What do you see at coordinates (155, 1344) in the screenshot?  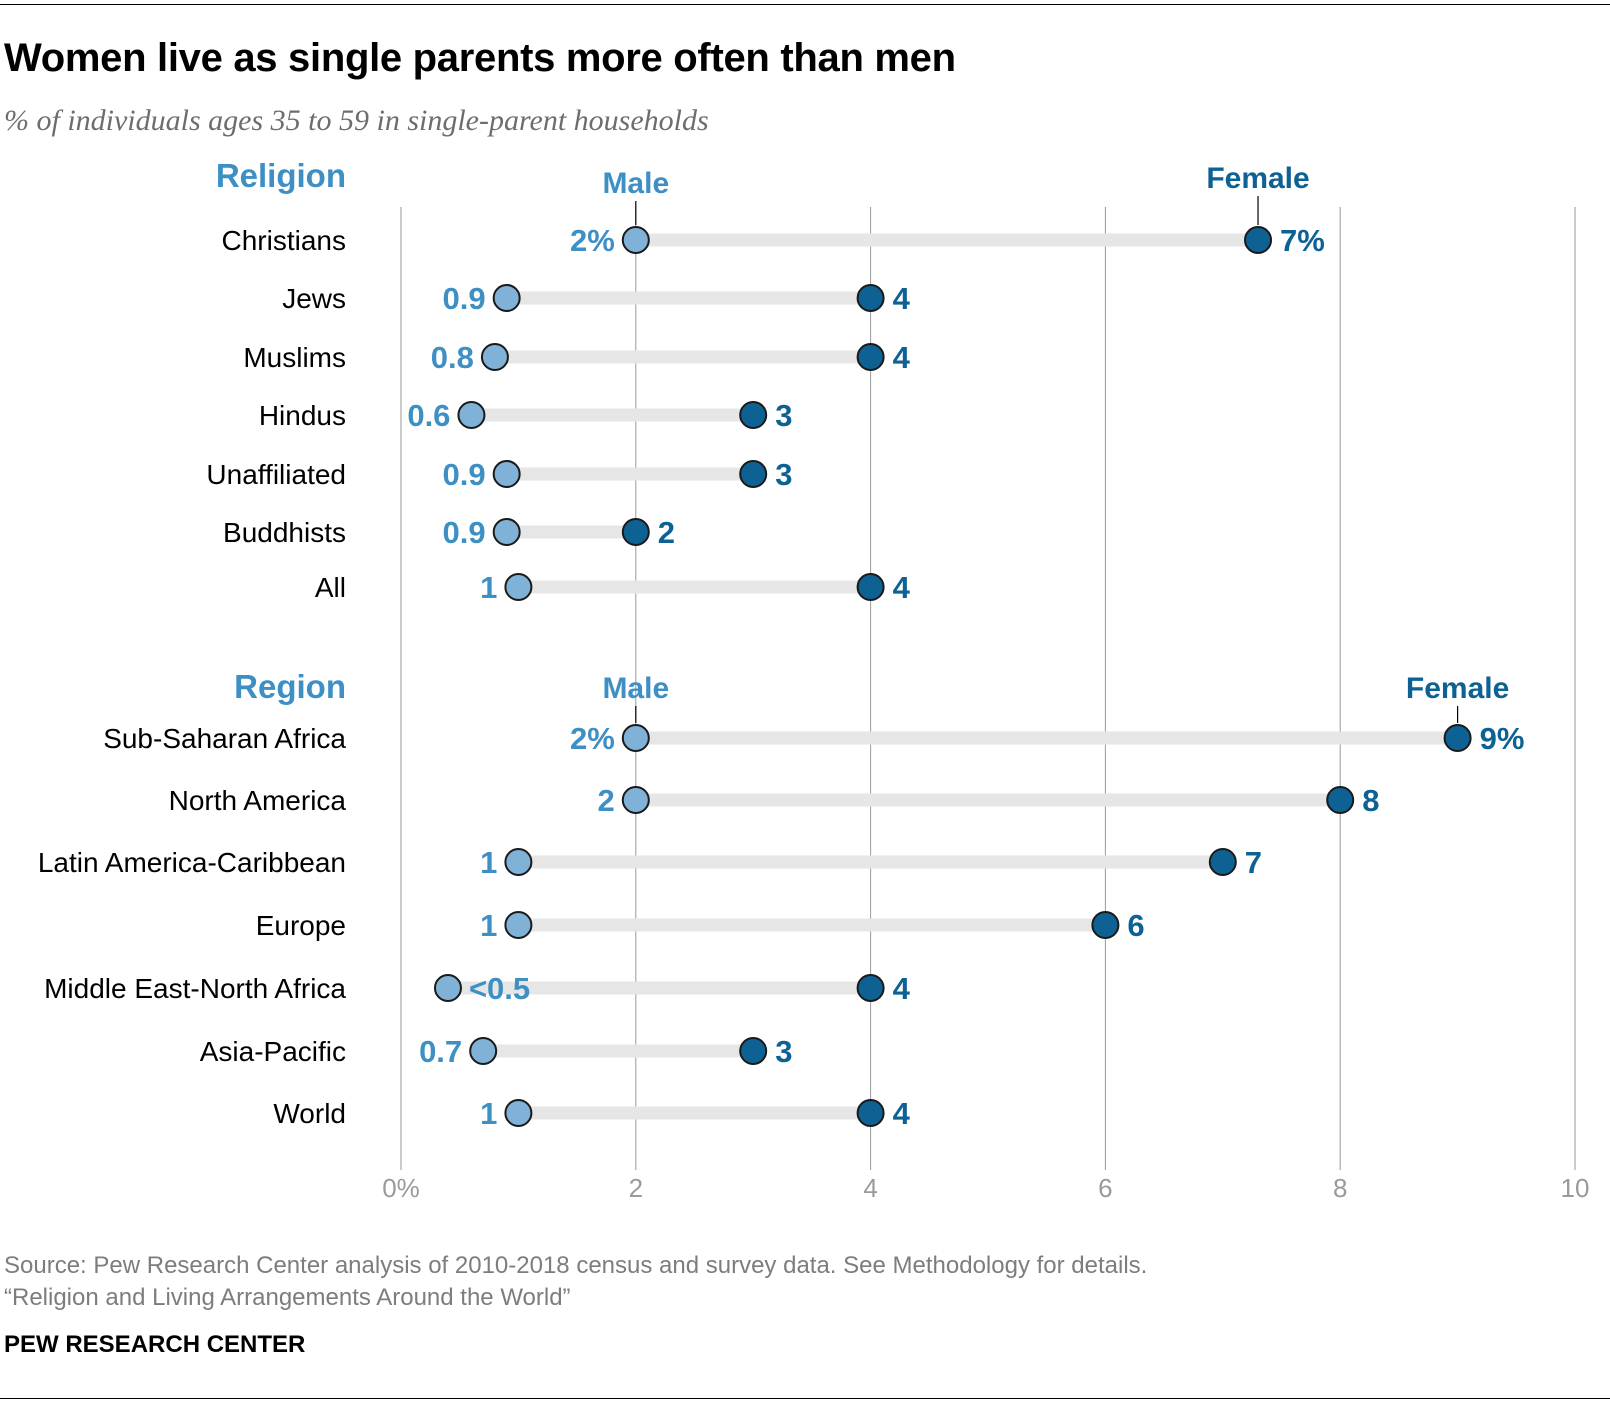 I see `brand-label: PEW RESEARCH CENTER` at bounding box center [155, 1344].